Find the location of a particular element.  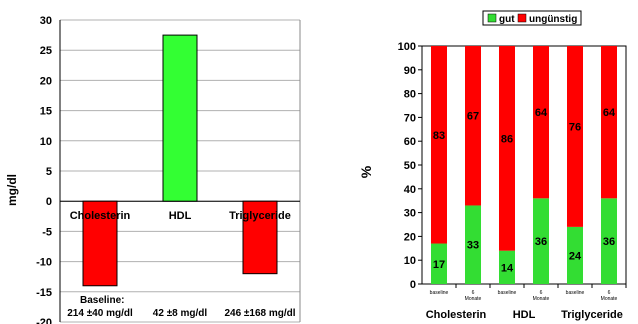

left-y-tick: -10 is located at coordinates (44, 263).